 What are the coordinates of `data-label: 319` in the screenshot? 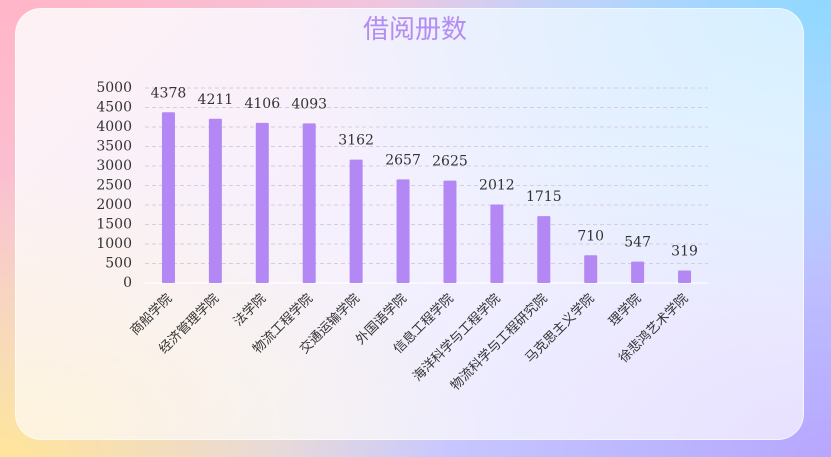 It's located at (684, 252).